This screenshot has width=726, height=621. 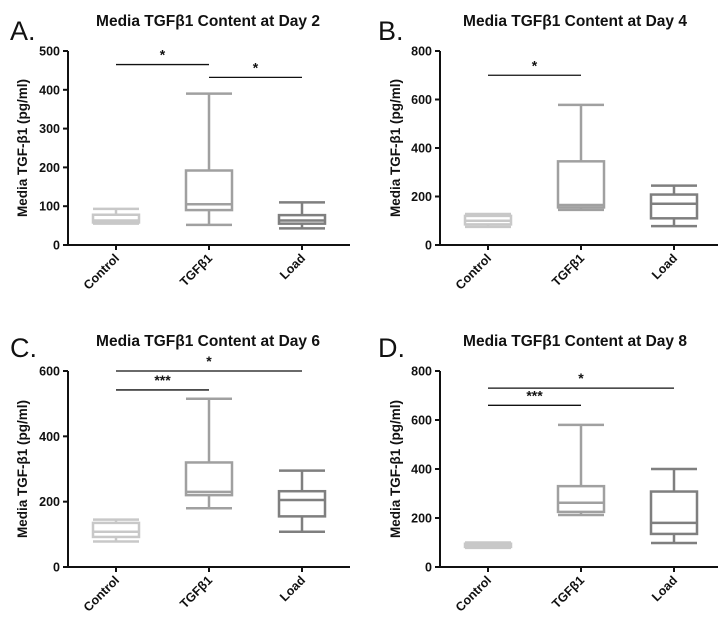 I want to click on panel-letter: D., so click(x=391, y=348).